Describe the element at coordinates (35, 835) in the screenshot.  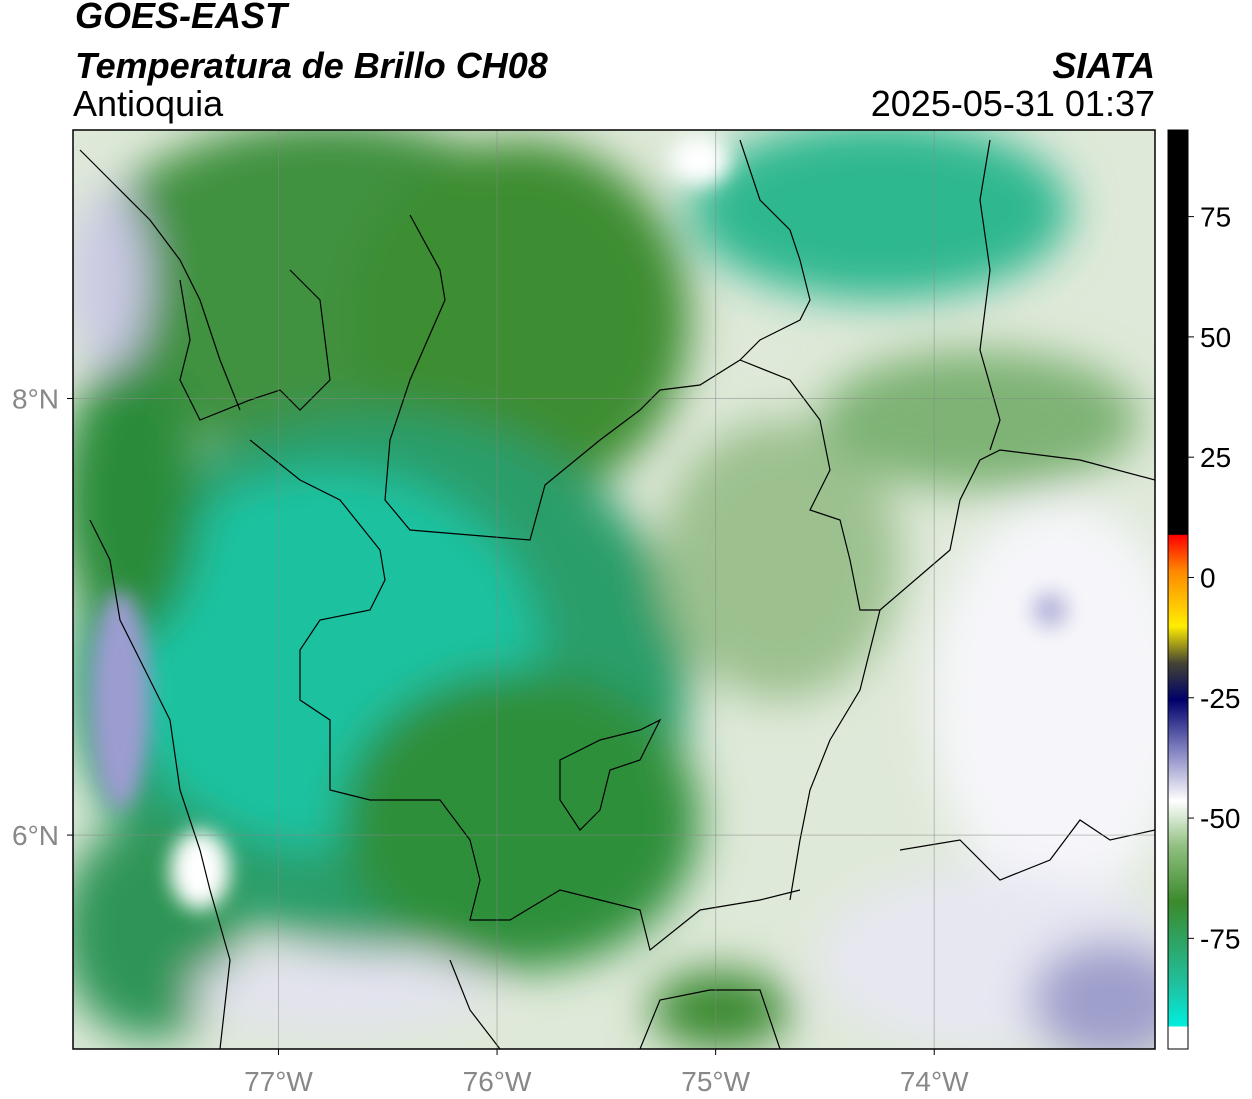
I see `y-tick-label: 6°N` at that location.